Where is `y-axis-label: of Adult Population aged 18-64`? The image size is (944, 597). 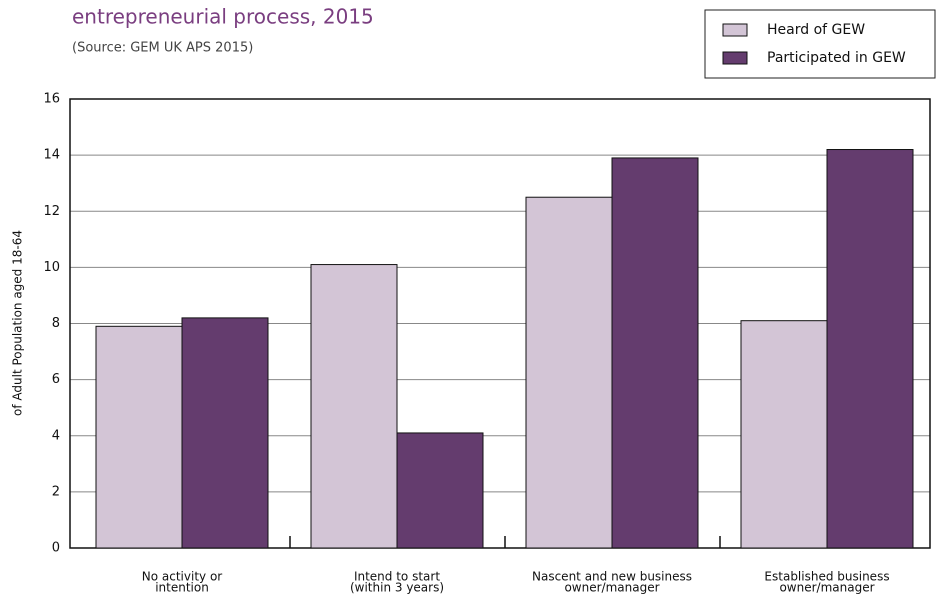
y-axis-label: of Adult Population aged 18-64 is located at coordinates (18, 323).